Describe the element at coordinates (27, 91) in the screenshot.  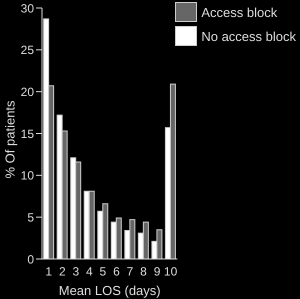
I see `y-tick-label: 20` at that location.